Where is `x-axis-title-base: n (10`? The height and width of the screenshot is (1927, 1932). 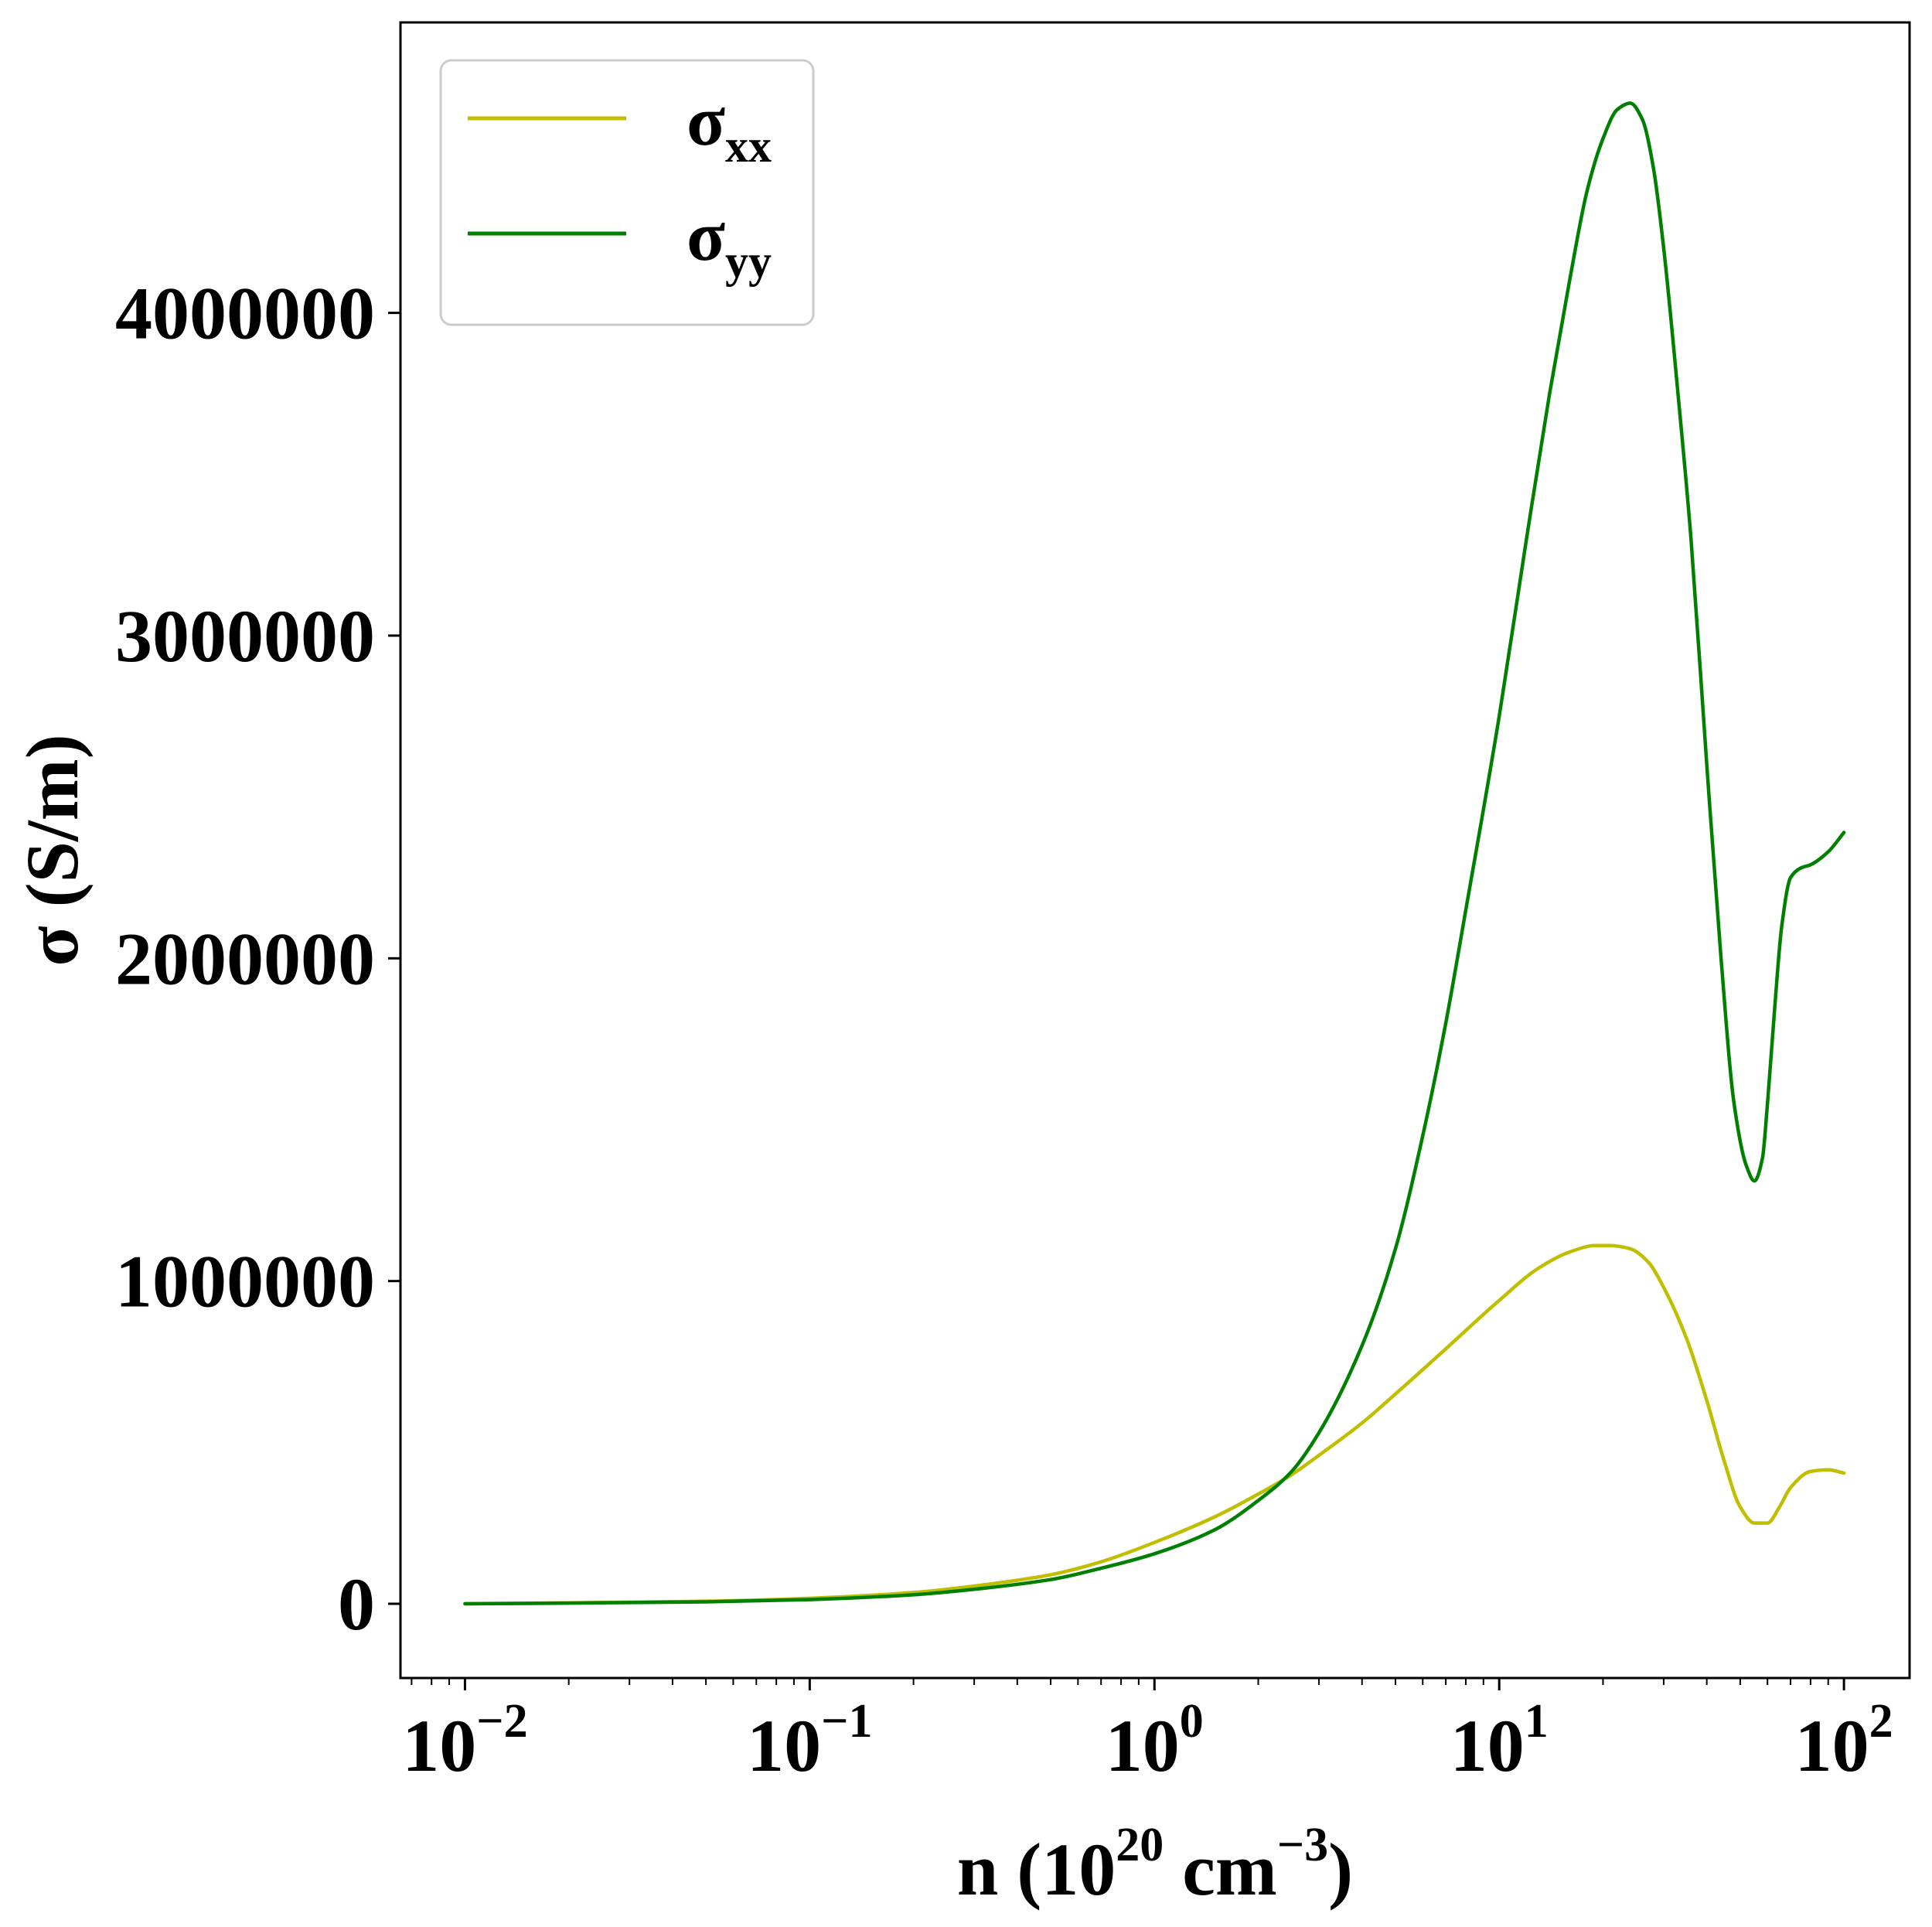 x-axis-title-base: n (10 is located at coordinates (1036, 1869).